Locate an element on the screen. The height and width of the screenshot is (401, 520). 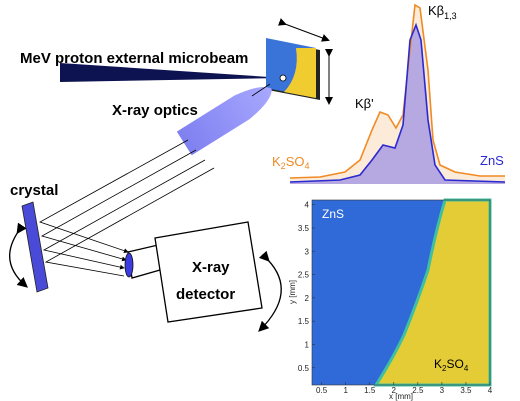
y-tick-label: 4 is located at coordinates (307, 205).